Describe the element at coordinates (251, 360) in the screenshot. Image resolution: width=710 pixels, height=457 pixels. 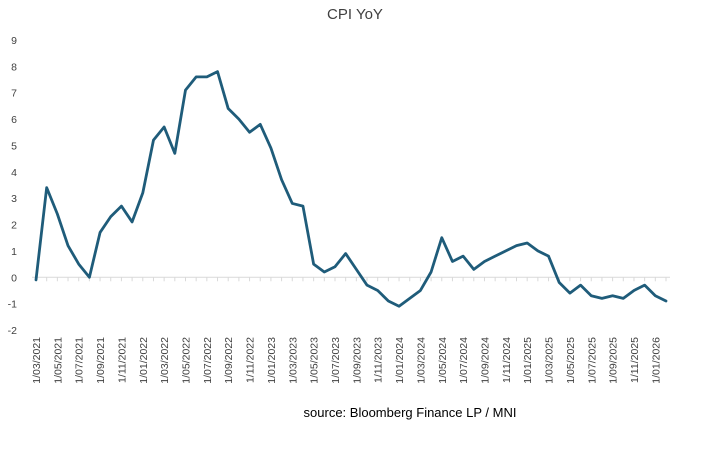
I see `x-tick-label: 1/11/2022` at that location.